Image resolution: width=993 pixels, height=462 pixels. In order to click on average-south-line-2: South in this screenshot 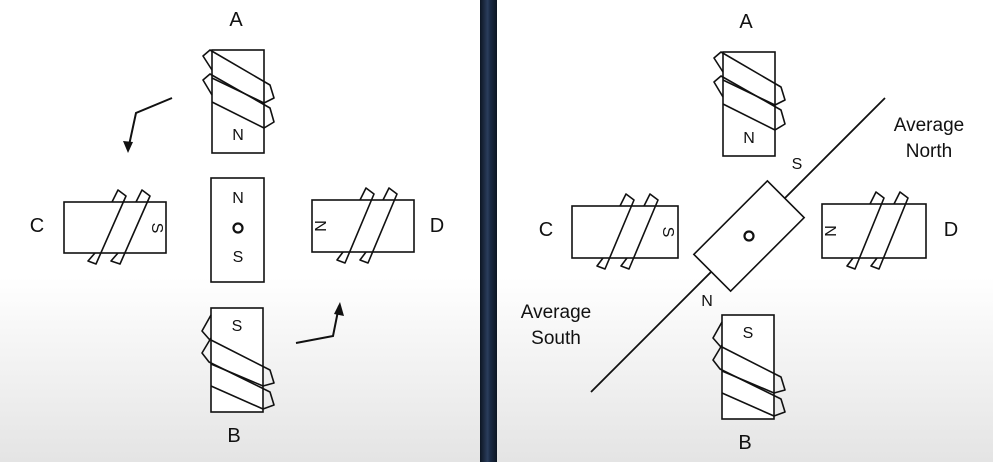, I will do `click(556, 338)`.